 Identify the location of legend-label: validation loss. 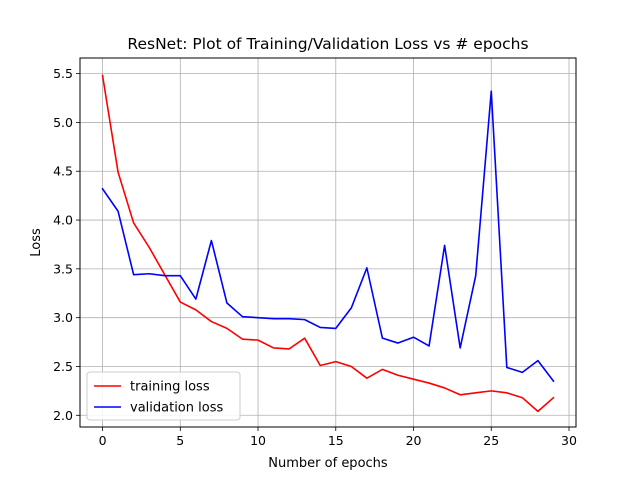
(176, 408).